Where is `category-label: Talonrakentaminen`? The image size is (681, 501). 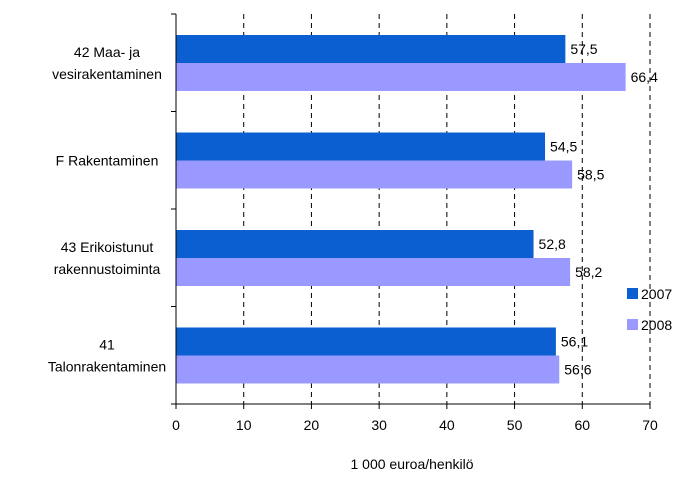
category-label: Talonrakentaminen is located at coordinates (107, 367).